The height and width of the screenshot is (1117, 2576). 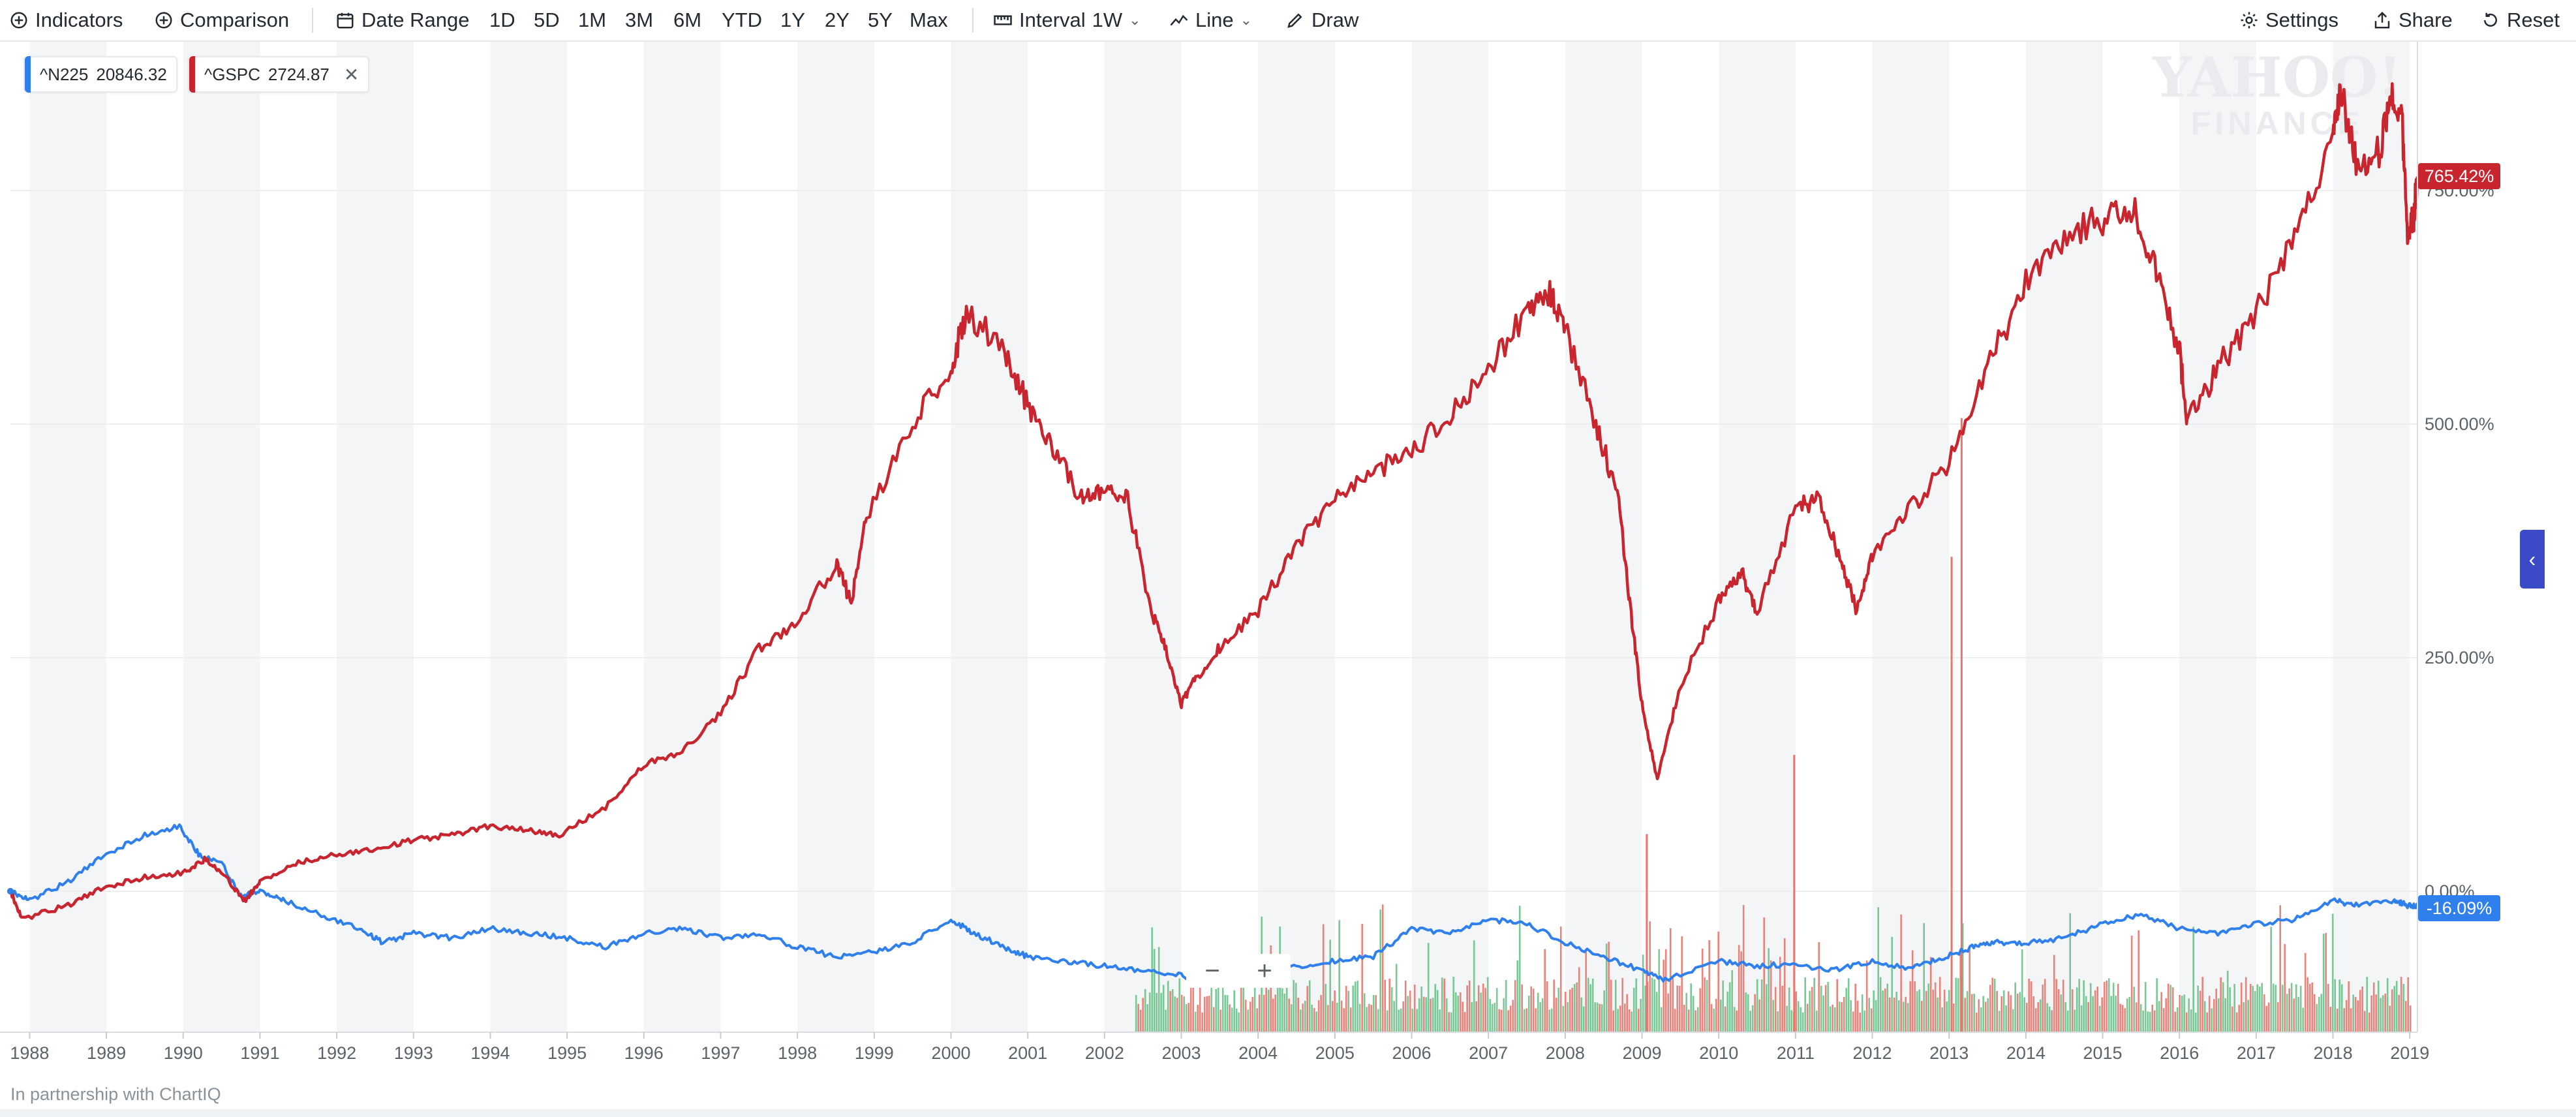 What do you see at coordinates (880, 20) in the screenshot?
I see `range-5y: 5Y` at bounding box center [880, 20].